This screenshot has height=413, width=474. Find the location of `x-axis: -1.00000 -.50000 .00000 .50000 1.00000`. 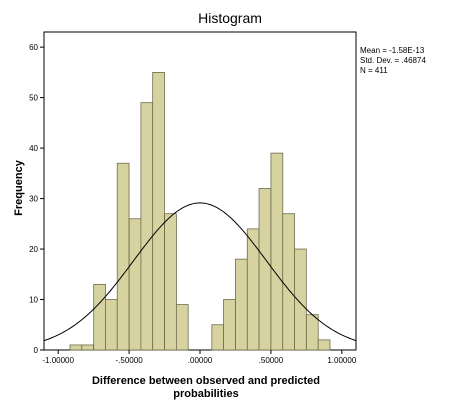

x-axis: -1.00000 -.50000 .00000 .50000 1.00000 is located at coordinates (199, 357).